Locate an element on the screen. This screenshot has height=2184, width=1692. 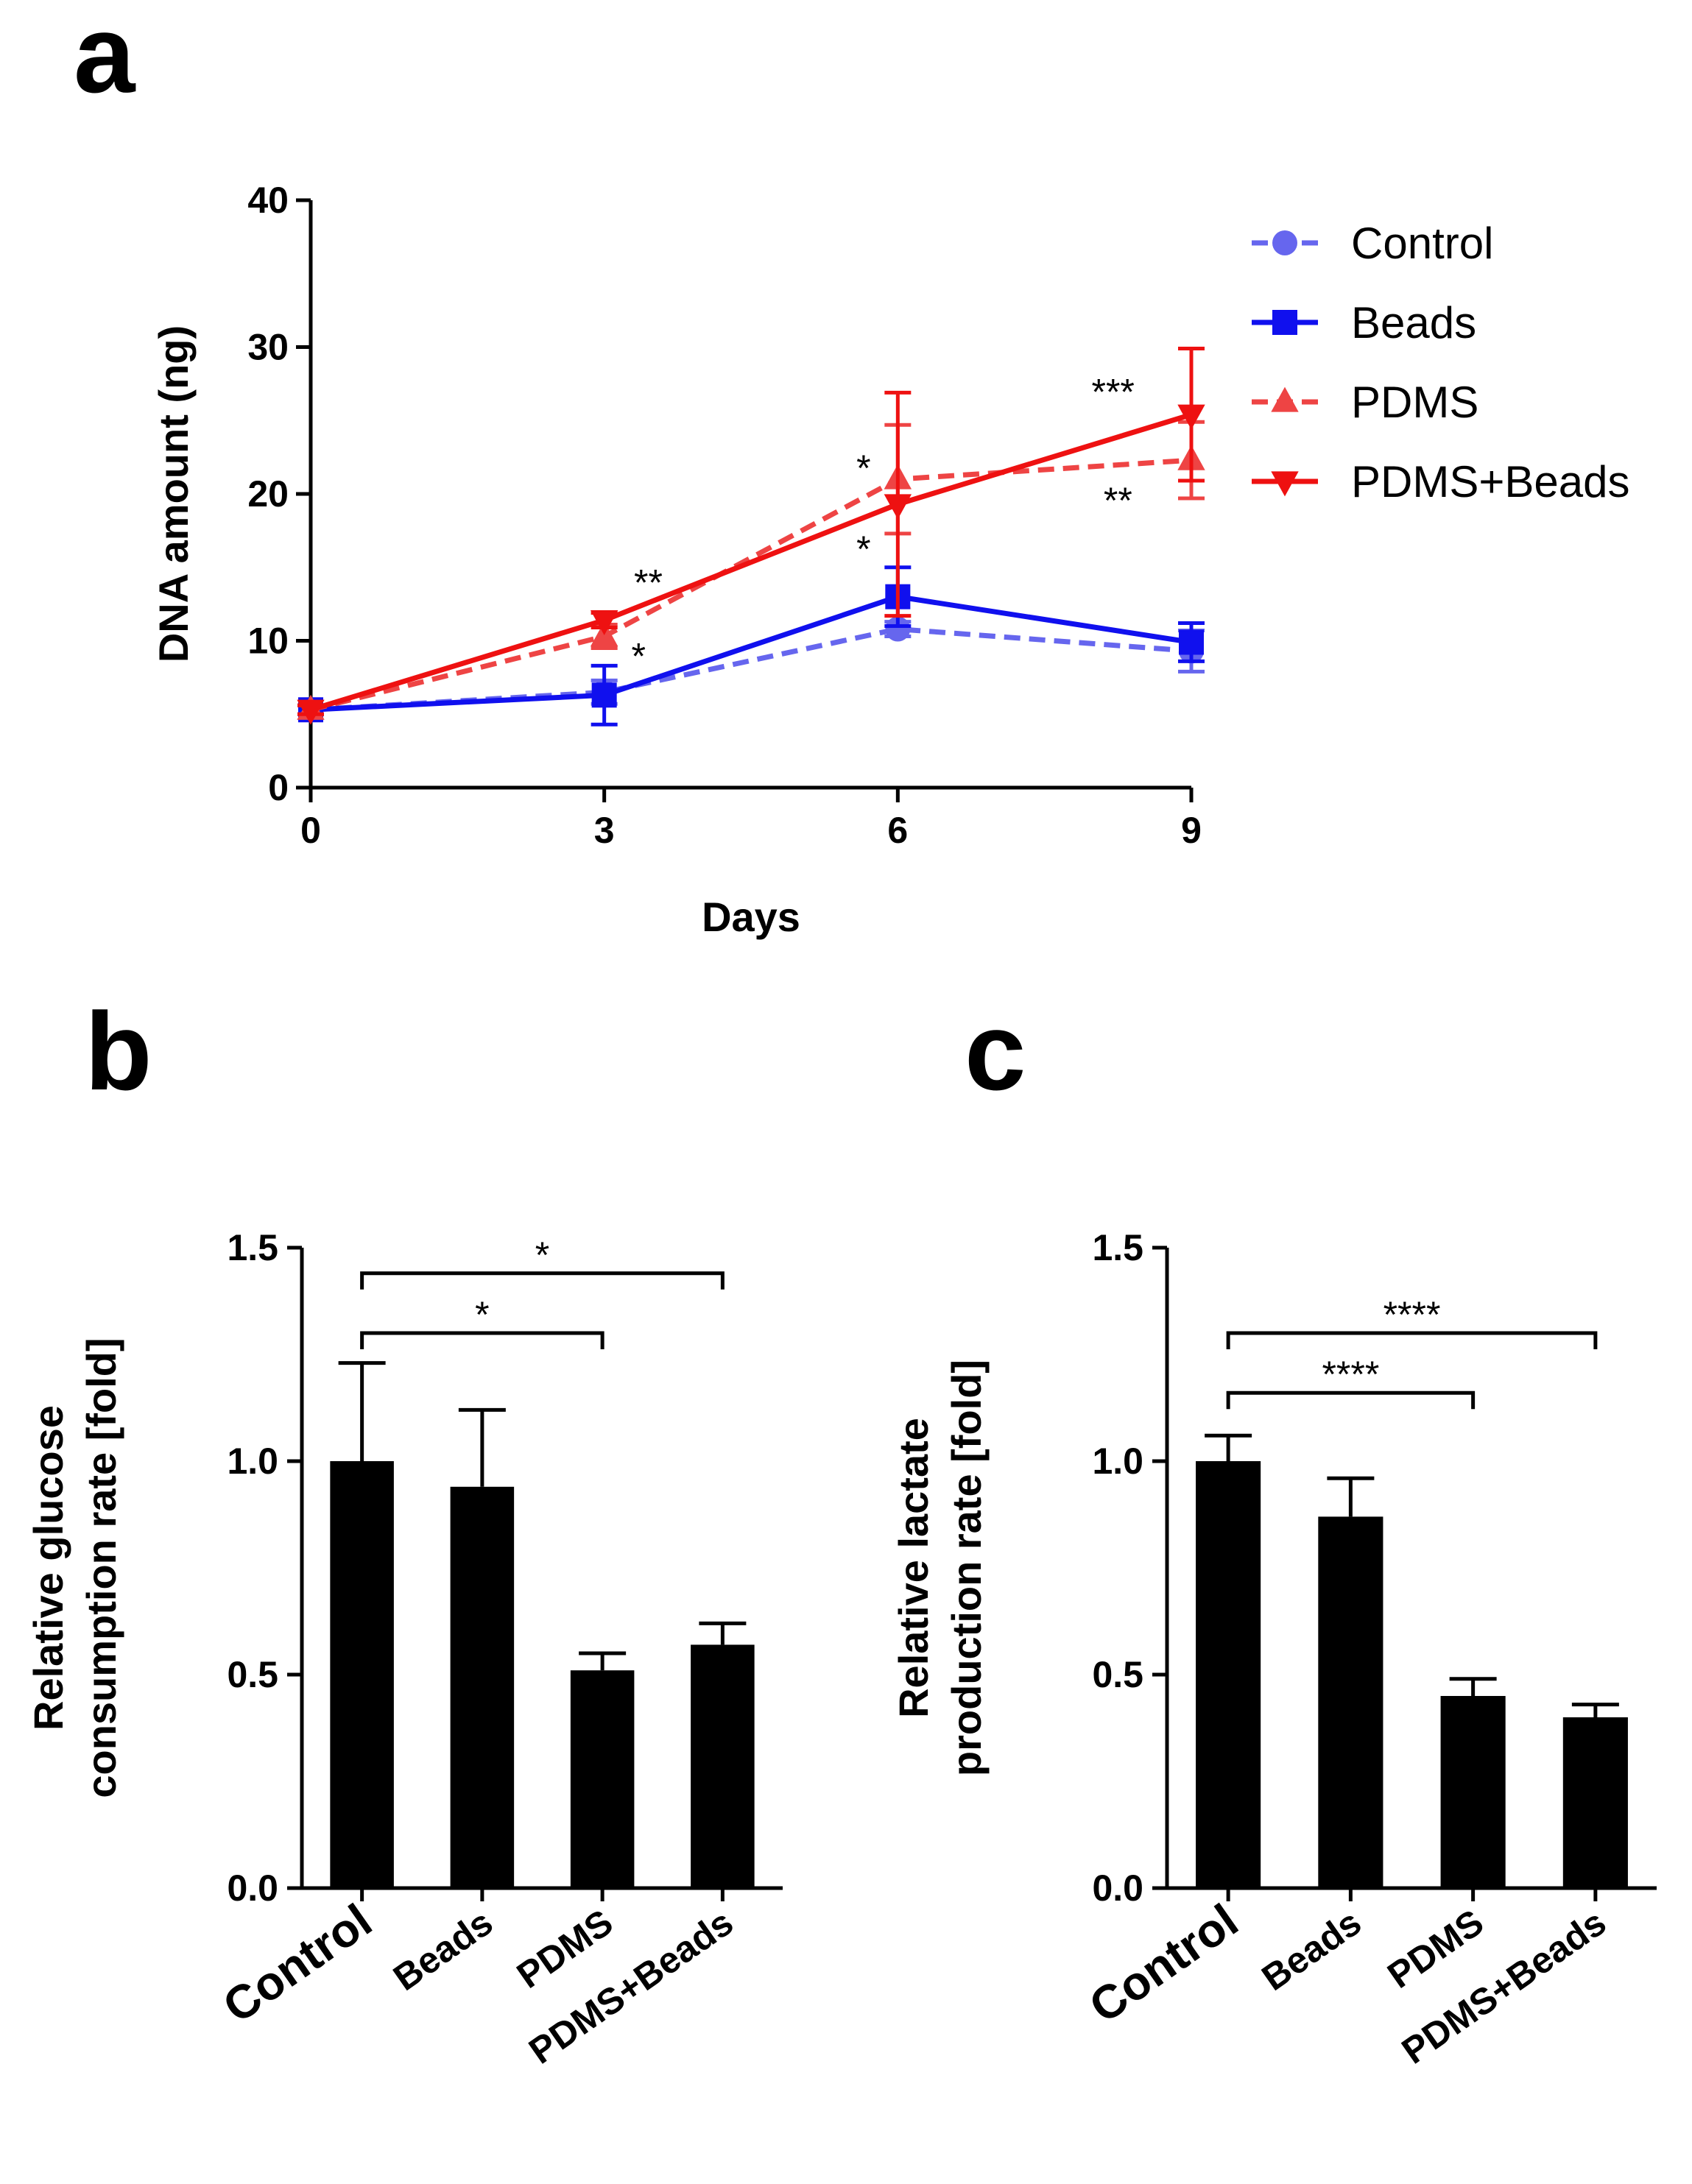
series-control is located at coordinates (751, 669).